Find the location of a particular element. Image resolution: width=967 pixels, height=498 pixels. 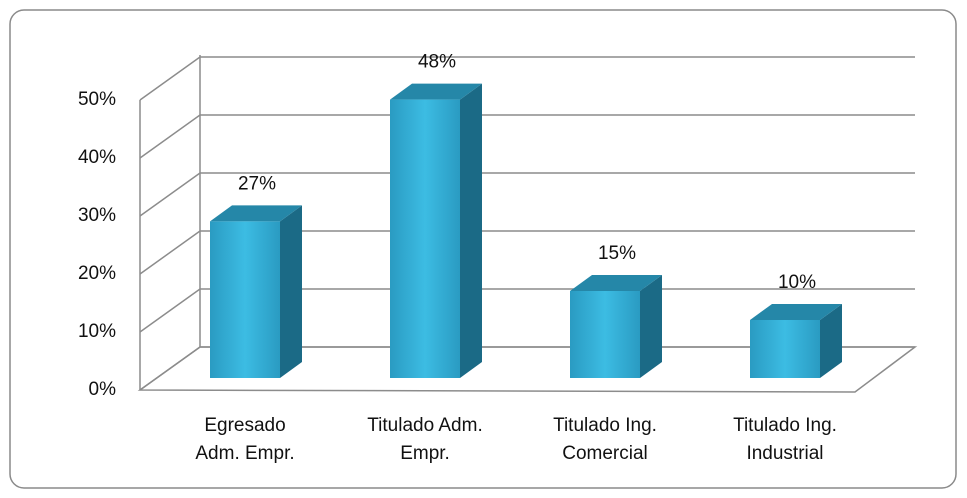

x-tick-label: Empr. is located at coordinates (425, 453).